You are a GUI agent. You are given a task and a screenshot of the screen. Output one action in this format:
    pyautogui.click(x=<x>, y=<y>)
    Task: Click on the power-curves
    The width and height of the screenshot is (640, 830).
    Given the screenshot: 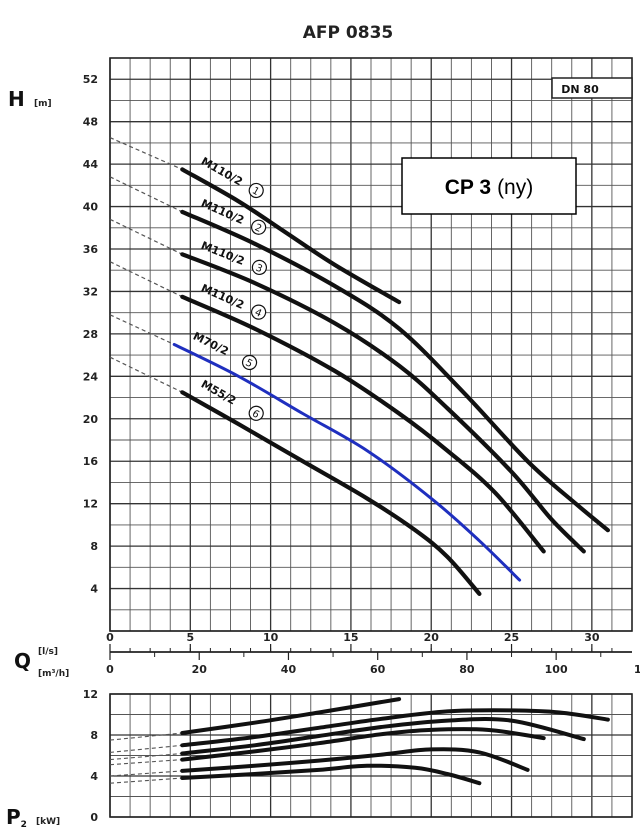 What is the action you would take?
    pyautogui.click(x=395, y=741)
    